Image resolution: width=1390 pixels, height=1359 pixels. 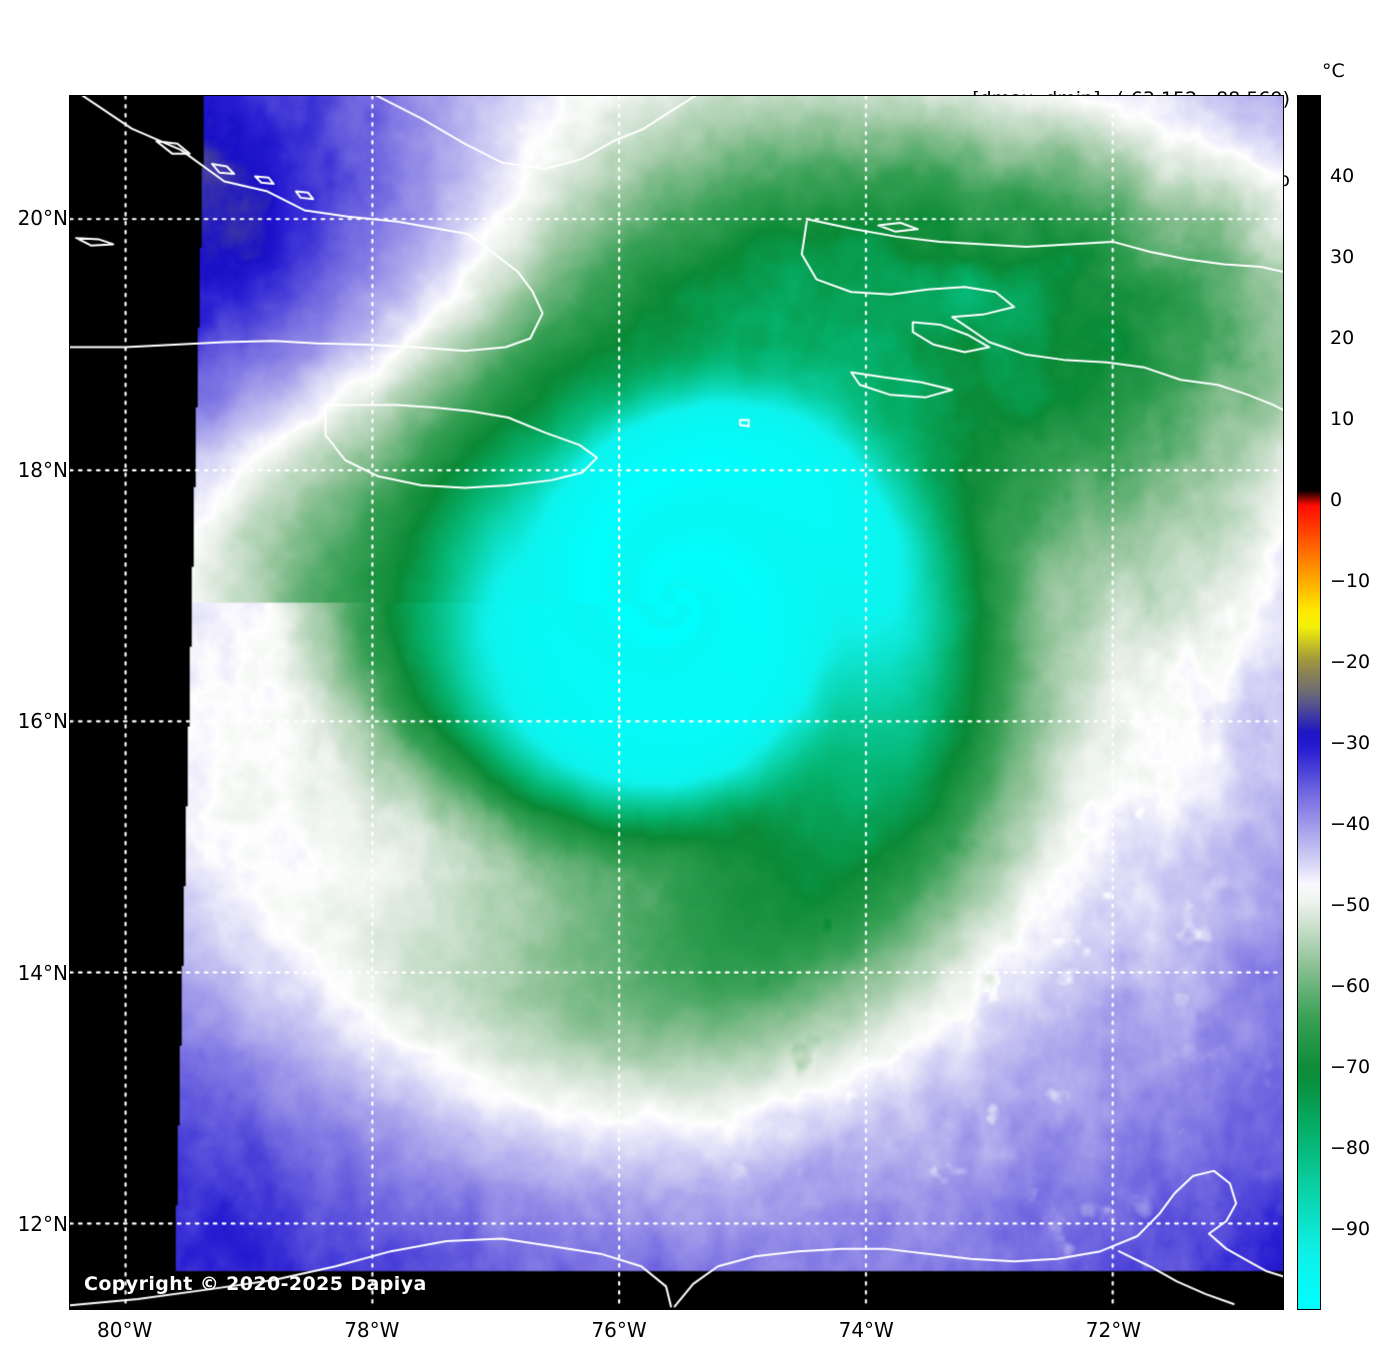 I want to click on colorbar-tick-11: −70, so click(x=1350, y=1067).